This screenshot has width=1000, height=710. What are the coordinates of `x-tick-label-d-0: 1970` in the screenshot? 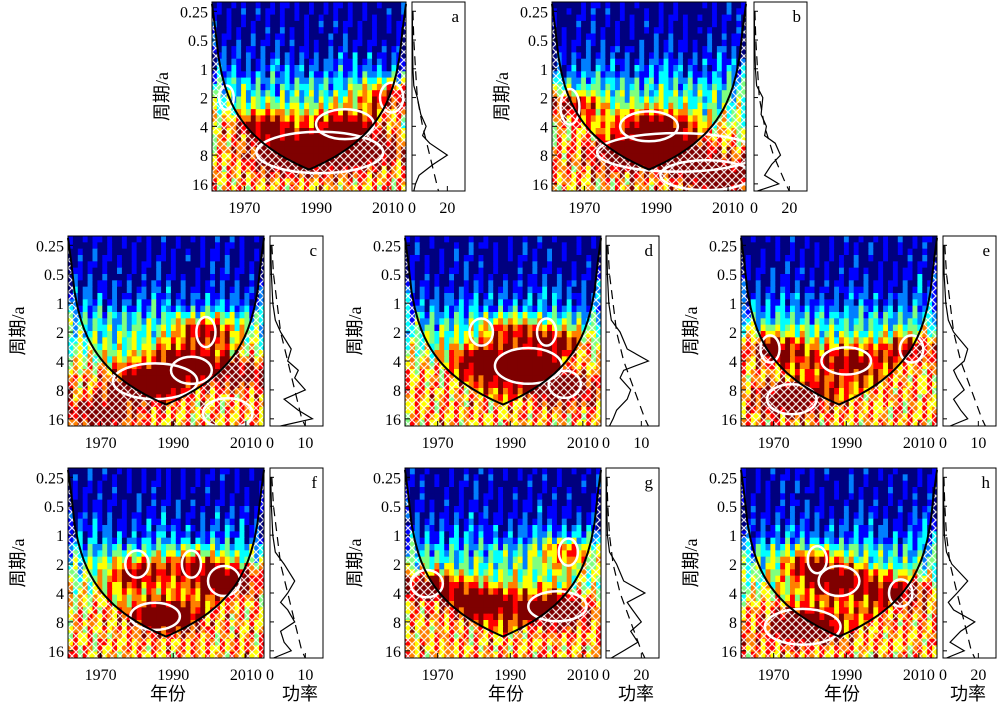 It's located at (438, 443).